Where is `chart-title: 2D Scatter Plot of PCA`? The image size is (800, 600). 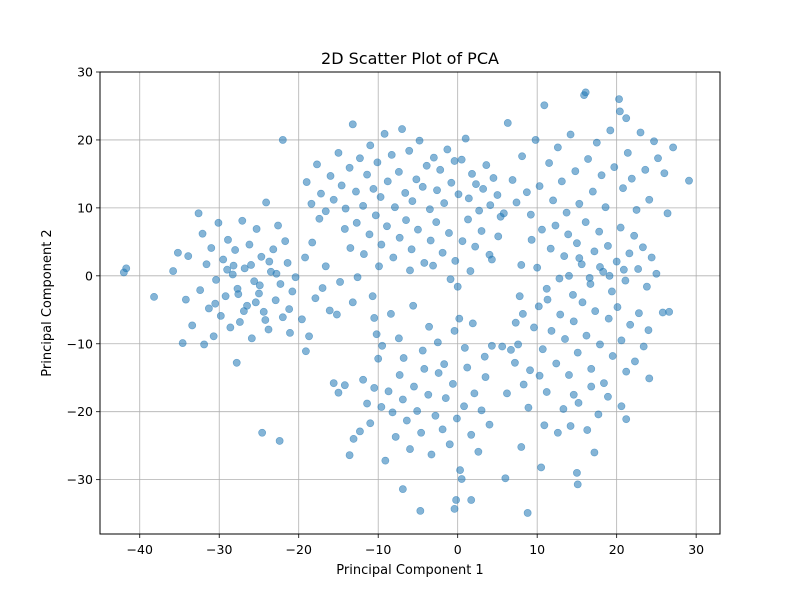
chart-title: 2D Scatter Plot of PCA is located at coordinates (410, 58).